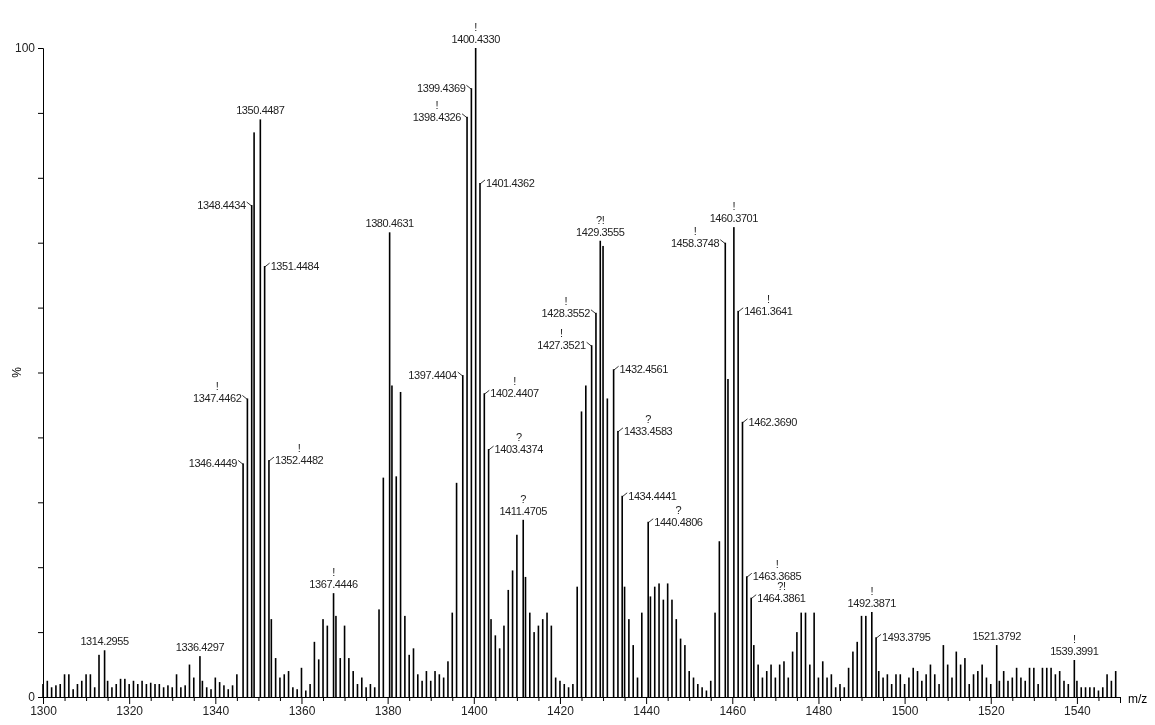 Image resolution: width=1155 pixels, height=725 pixels. I want to click on y-axis-title: %, so click(17, 372).